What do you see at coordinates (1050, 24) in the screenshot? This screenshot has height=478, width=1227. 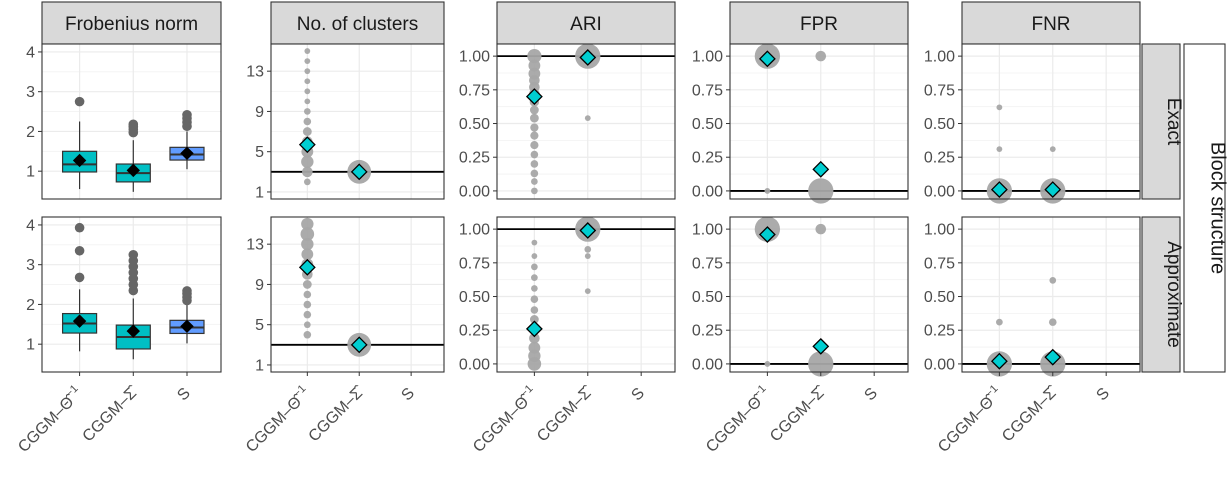 I see `column-strip-label: FNR` at bounding box center [1050, 24].